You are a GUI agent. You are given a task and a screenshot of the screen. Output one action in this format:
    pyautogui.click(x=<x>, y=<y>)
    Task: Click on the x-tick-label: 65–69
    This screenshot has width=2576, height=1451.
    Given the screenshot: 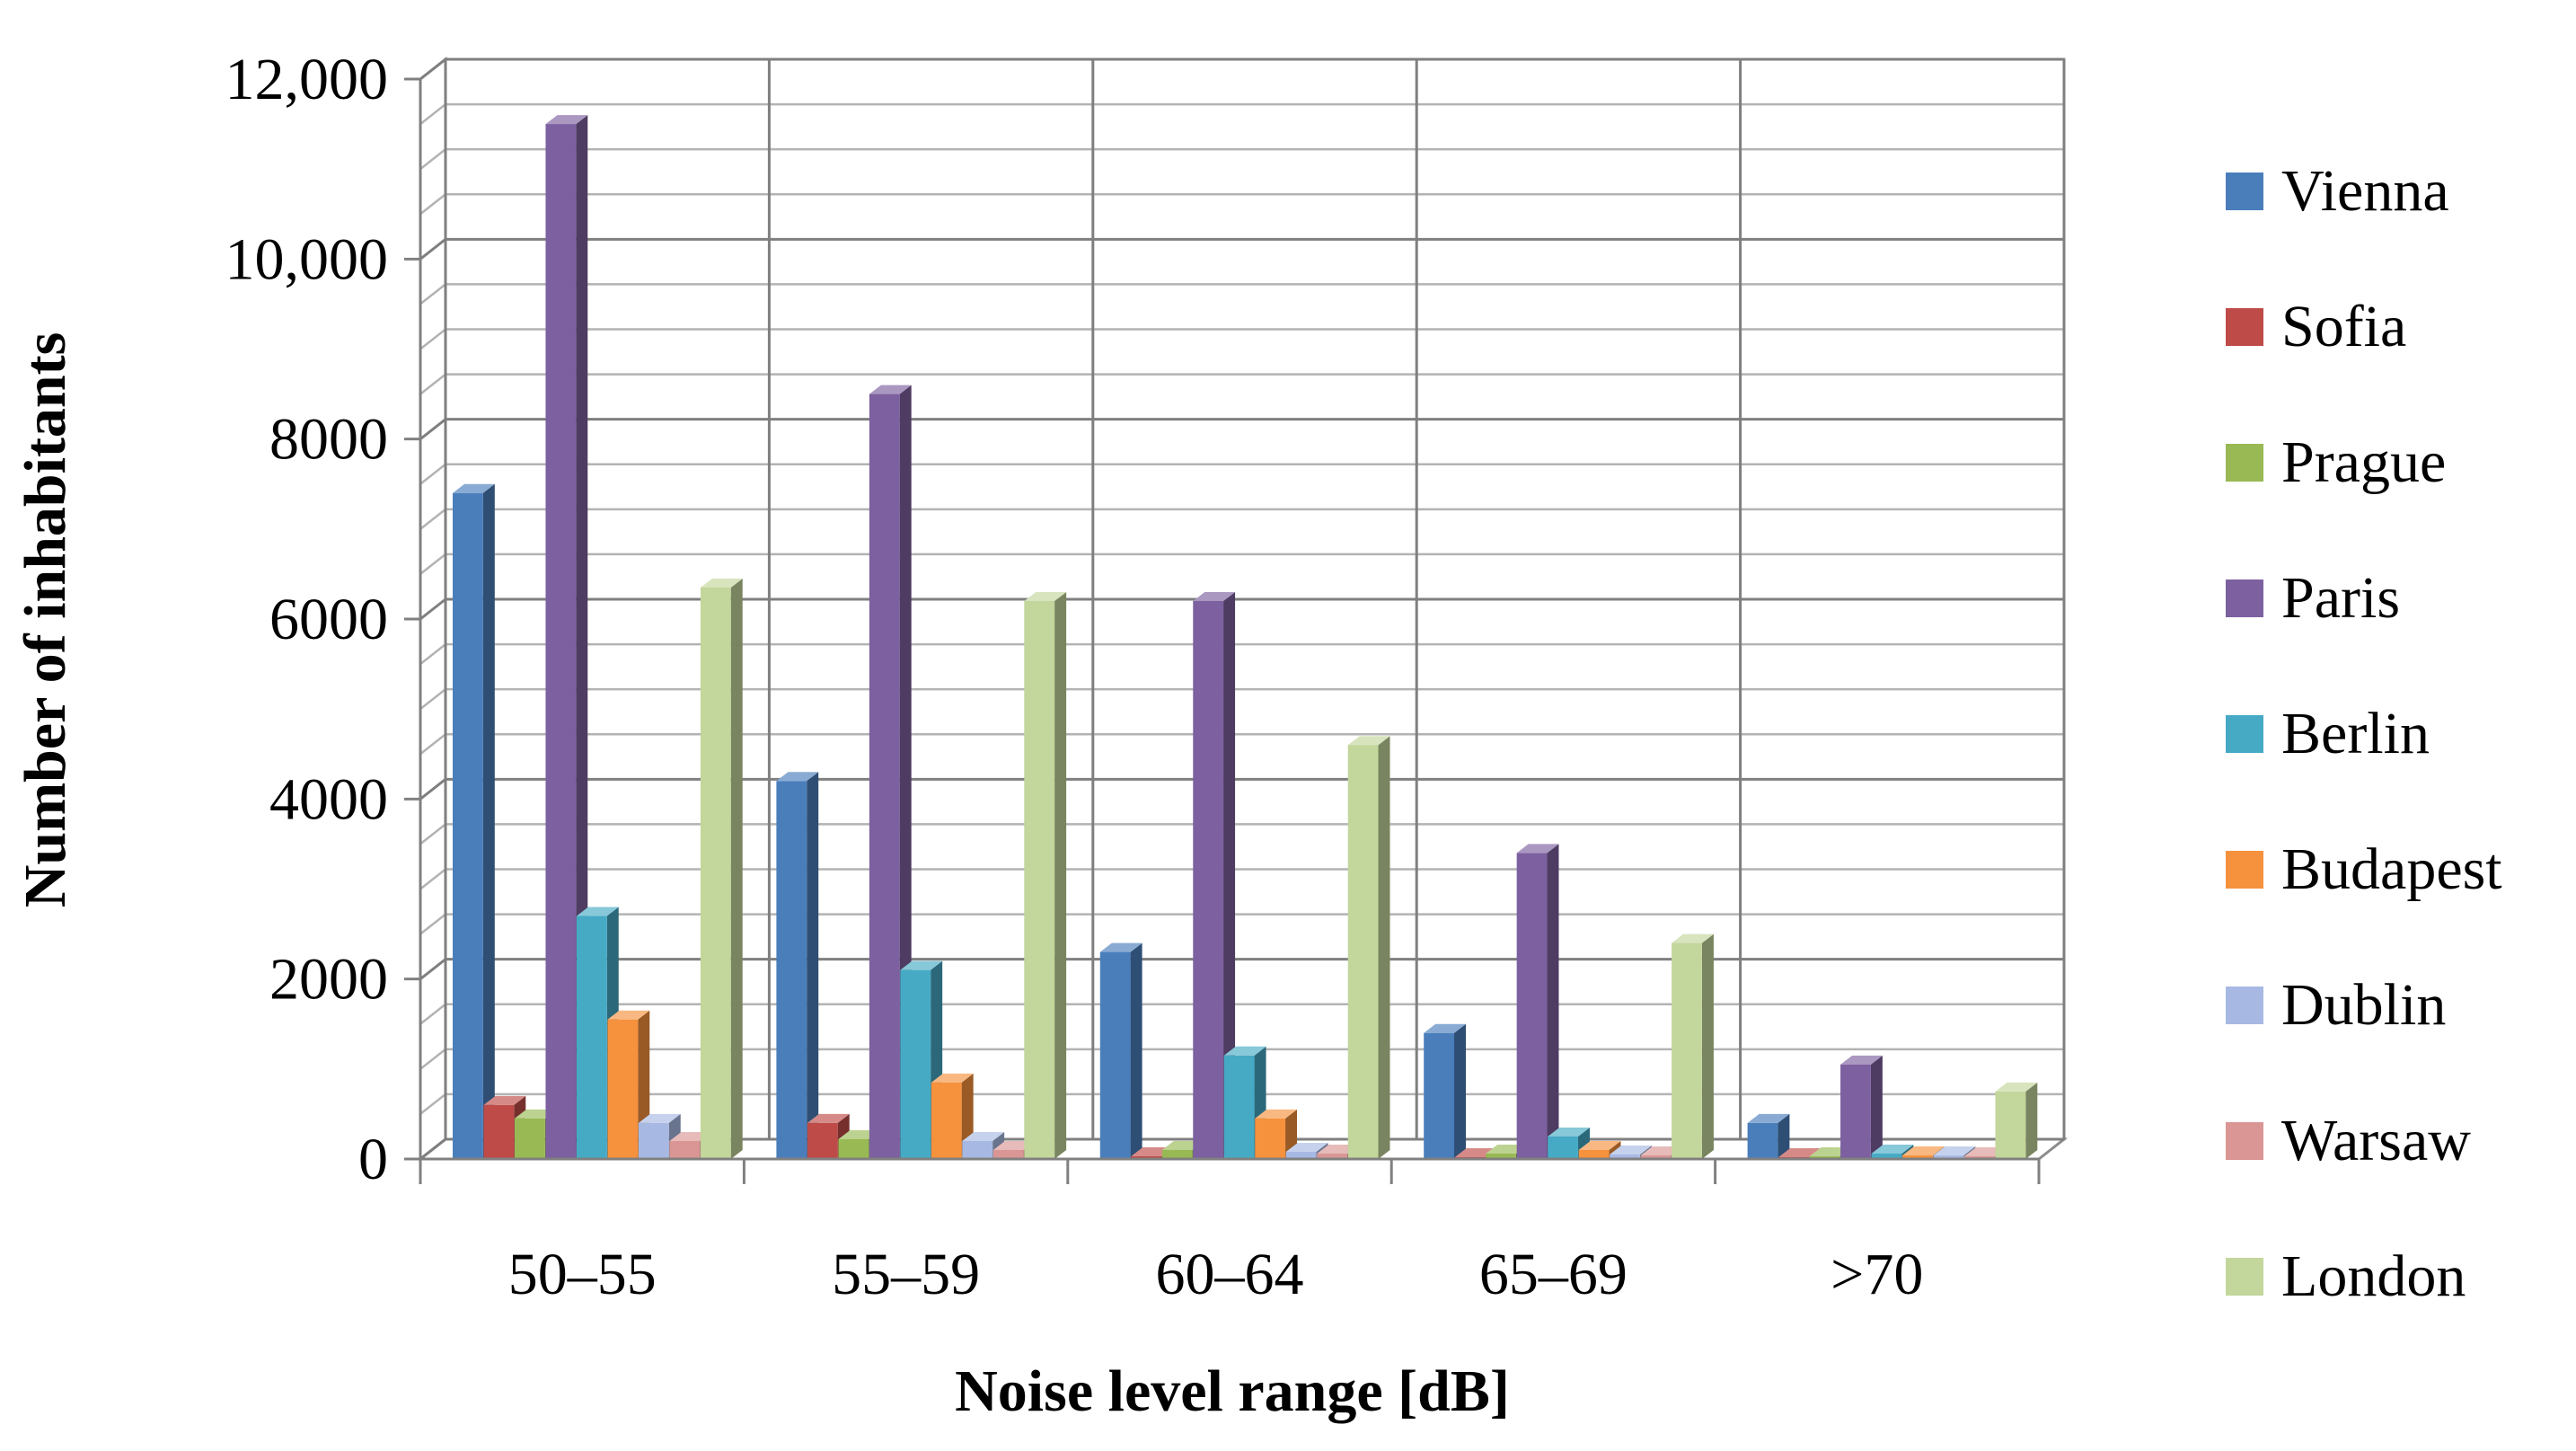 What is the action you would take?
    pyautogui.click(x=1553, y=1274)
    